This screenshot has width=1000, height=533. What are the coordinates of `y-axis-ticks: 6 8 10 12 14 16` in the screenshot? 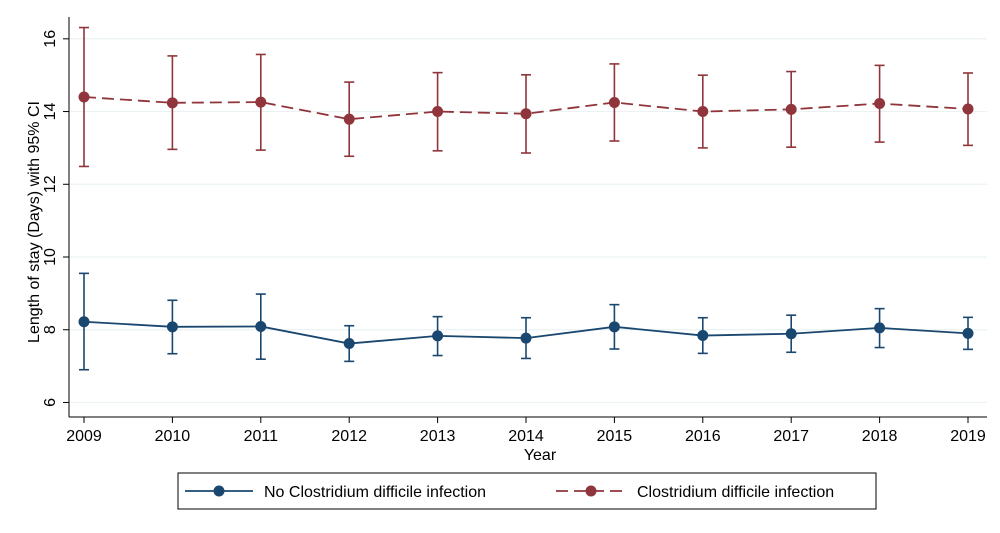 It's located at (55, 218).